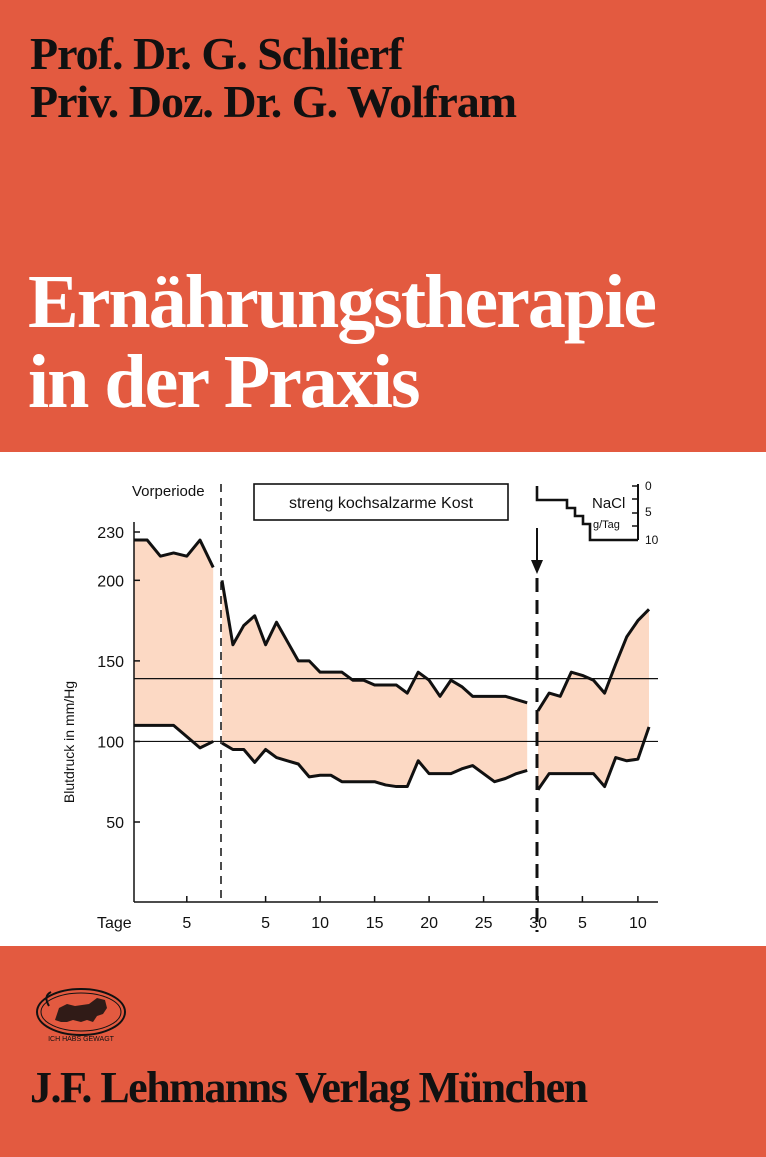 The image size is (766, 1157). I want to click on author-name: Priv. Doz. Dr. G. Wolfram, so click(273, 101).